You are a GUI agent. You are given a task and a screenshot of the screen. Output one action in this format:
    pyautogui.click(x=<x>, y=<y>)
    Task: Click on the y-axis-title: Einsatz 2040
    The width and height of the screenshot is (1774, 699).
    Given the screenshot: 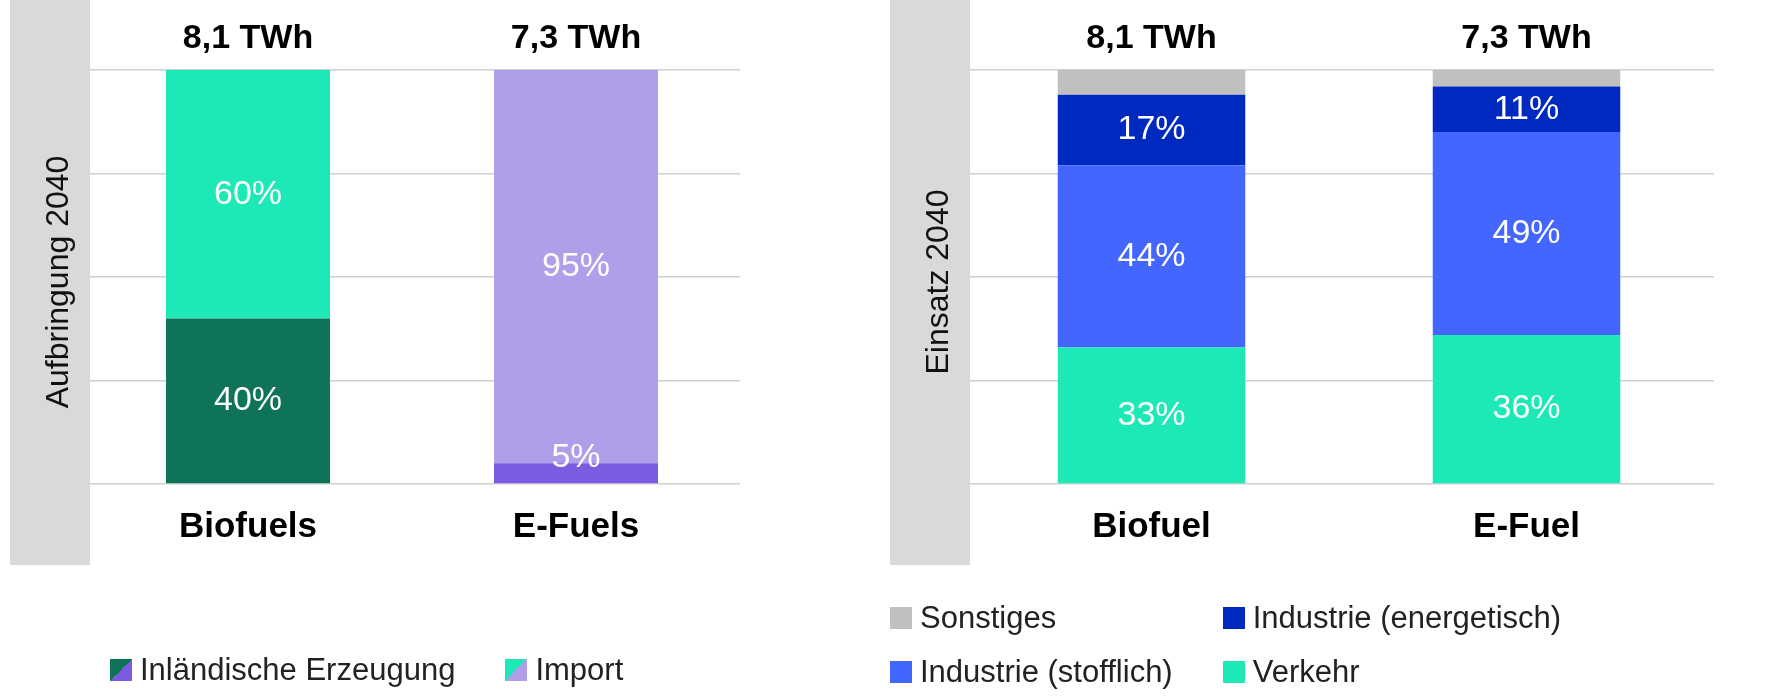 What is the action you would take?
    pyautogui.click(x=937, y=282)
    